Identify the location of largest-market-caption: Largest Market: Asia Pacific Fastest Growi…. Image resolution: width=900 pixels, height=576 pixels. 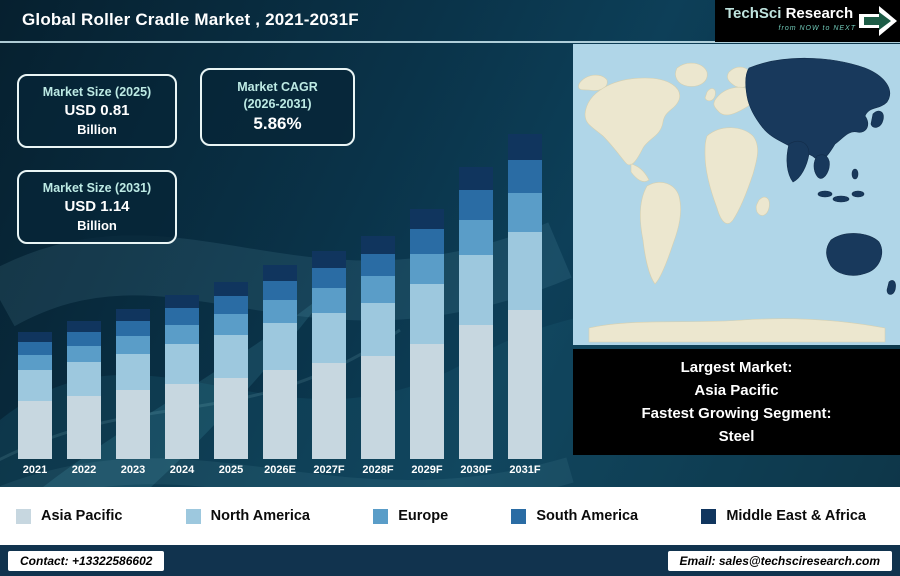
(736, 402).